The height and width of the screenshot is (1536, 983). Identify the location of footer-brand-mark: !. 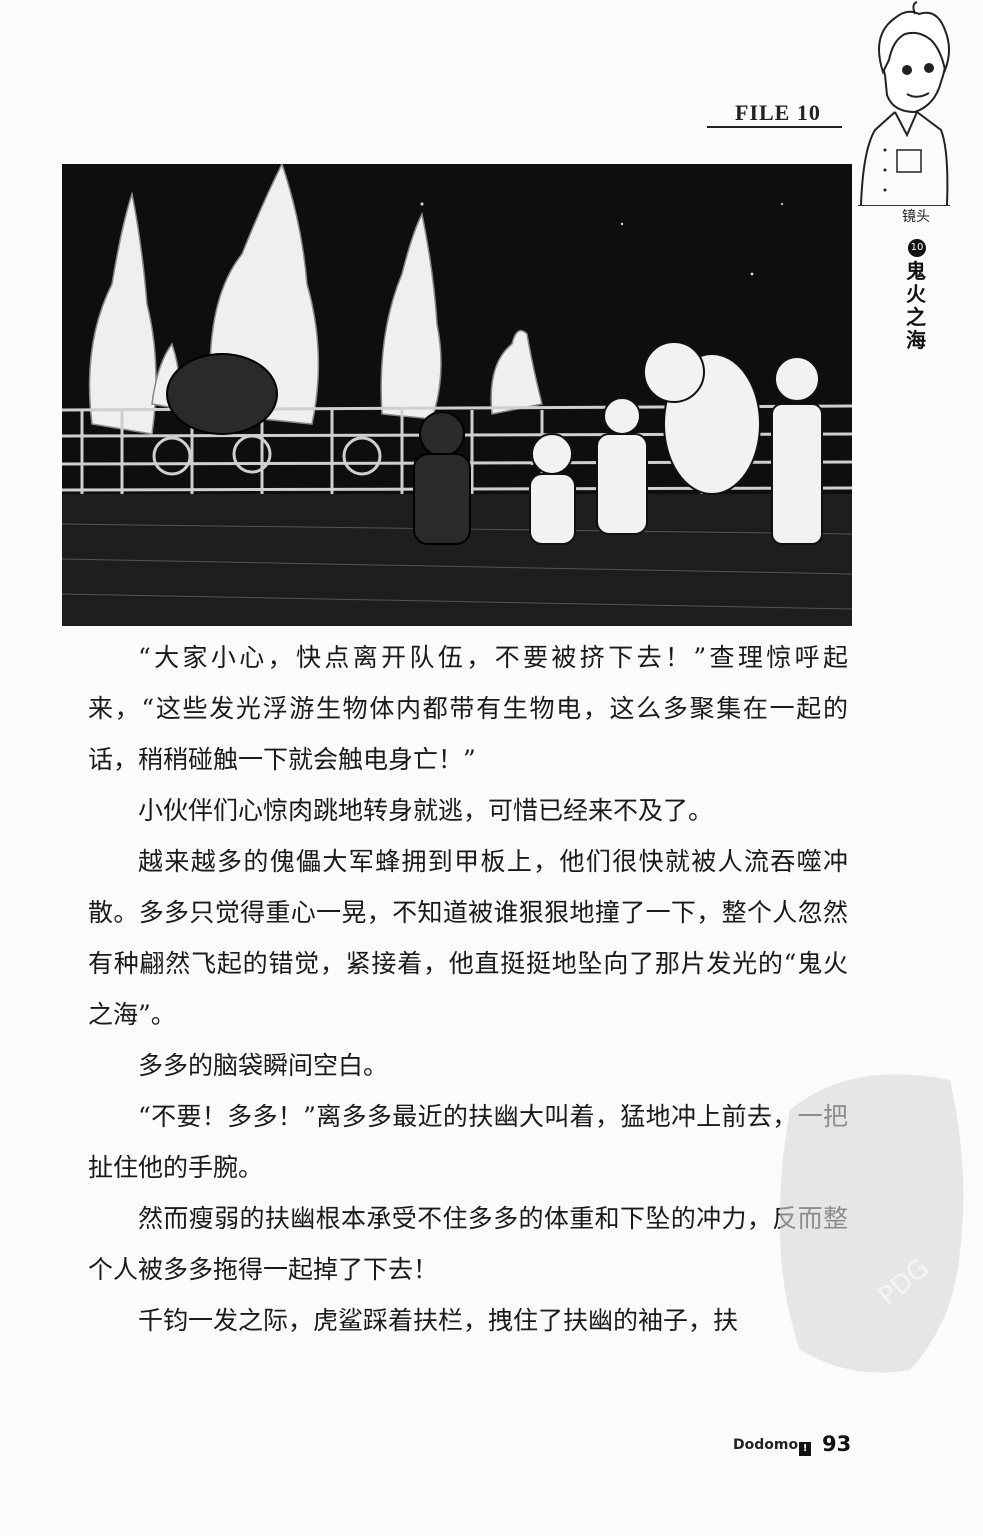
(805, 1449).